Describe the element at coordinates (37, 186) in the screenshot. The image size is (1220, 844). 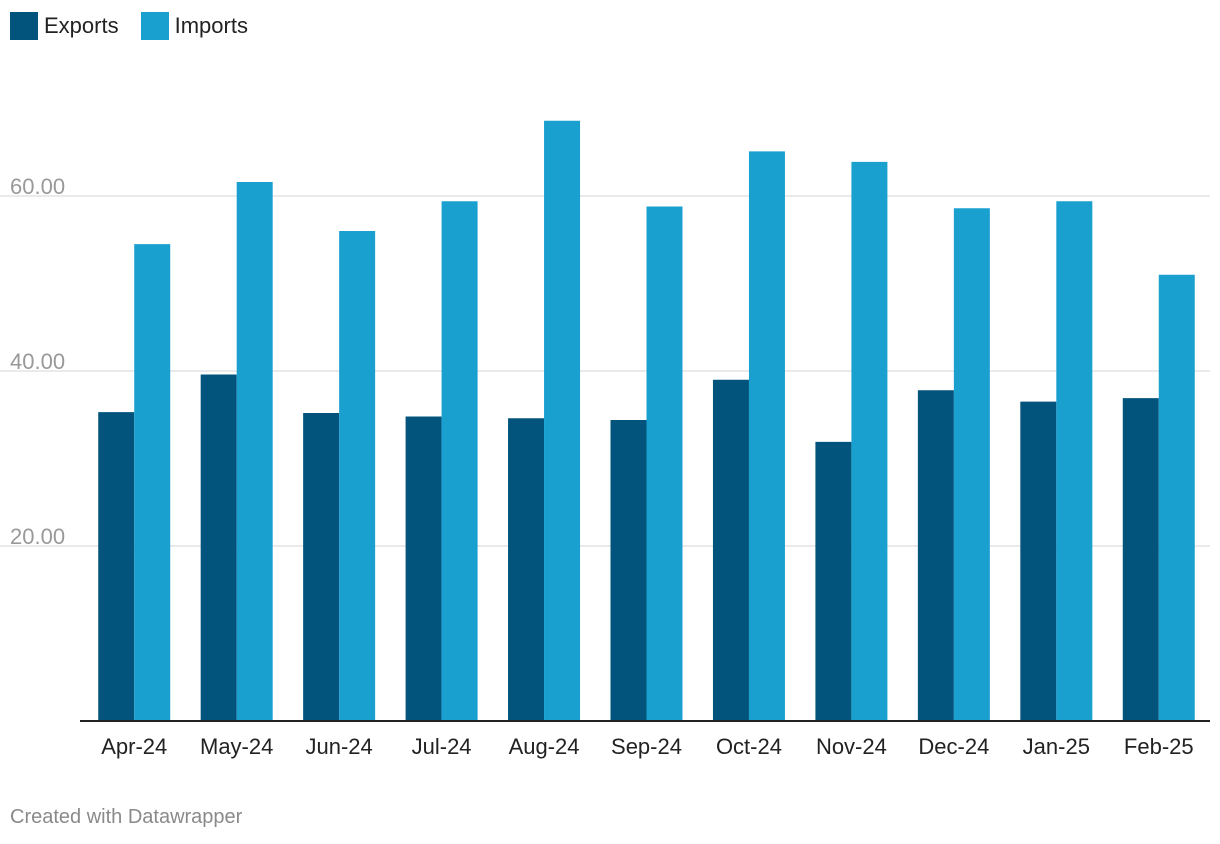
I see `y-tick-label: 60.00` at that location.